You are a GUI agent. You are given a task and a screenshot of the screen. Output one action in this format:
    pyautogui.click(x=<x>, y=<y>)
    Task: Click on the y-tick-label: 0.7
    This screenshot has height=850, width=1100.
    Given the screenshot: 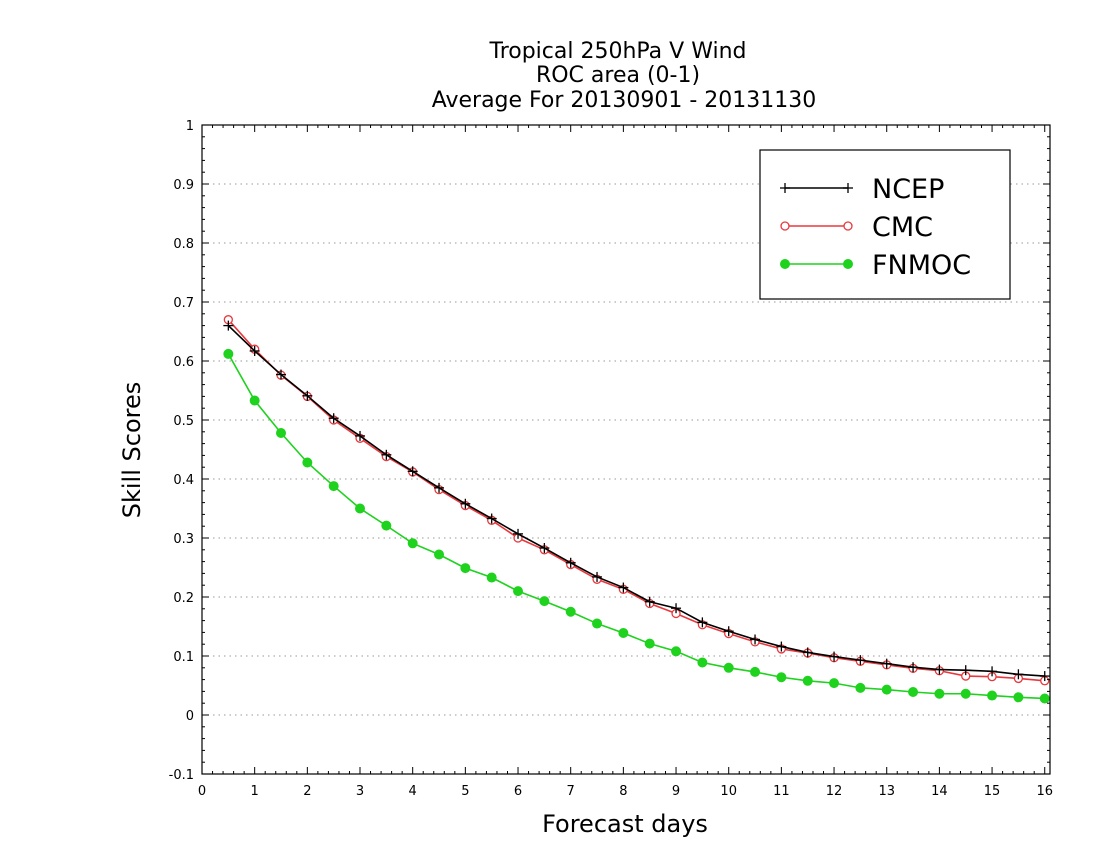 What is the action you would take?
    pyautogui.click(x=183, y=303)
    